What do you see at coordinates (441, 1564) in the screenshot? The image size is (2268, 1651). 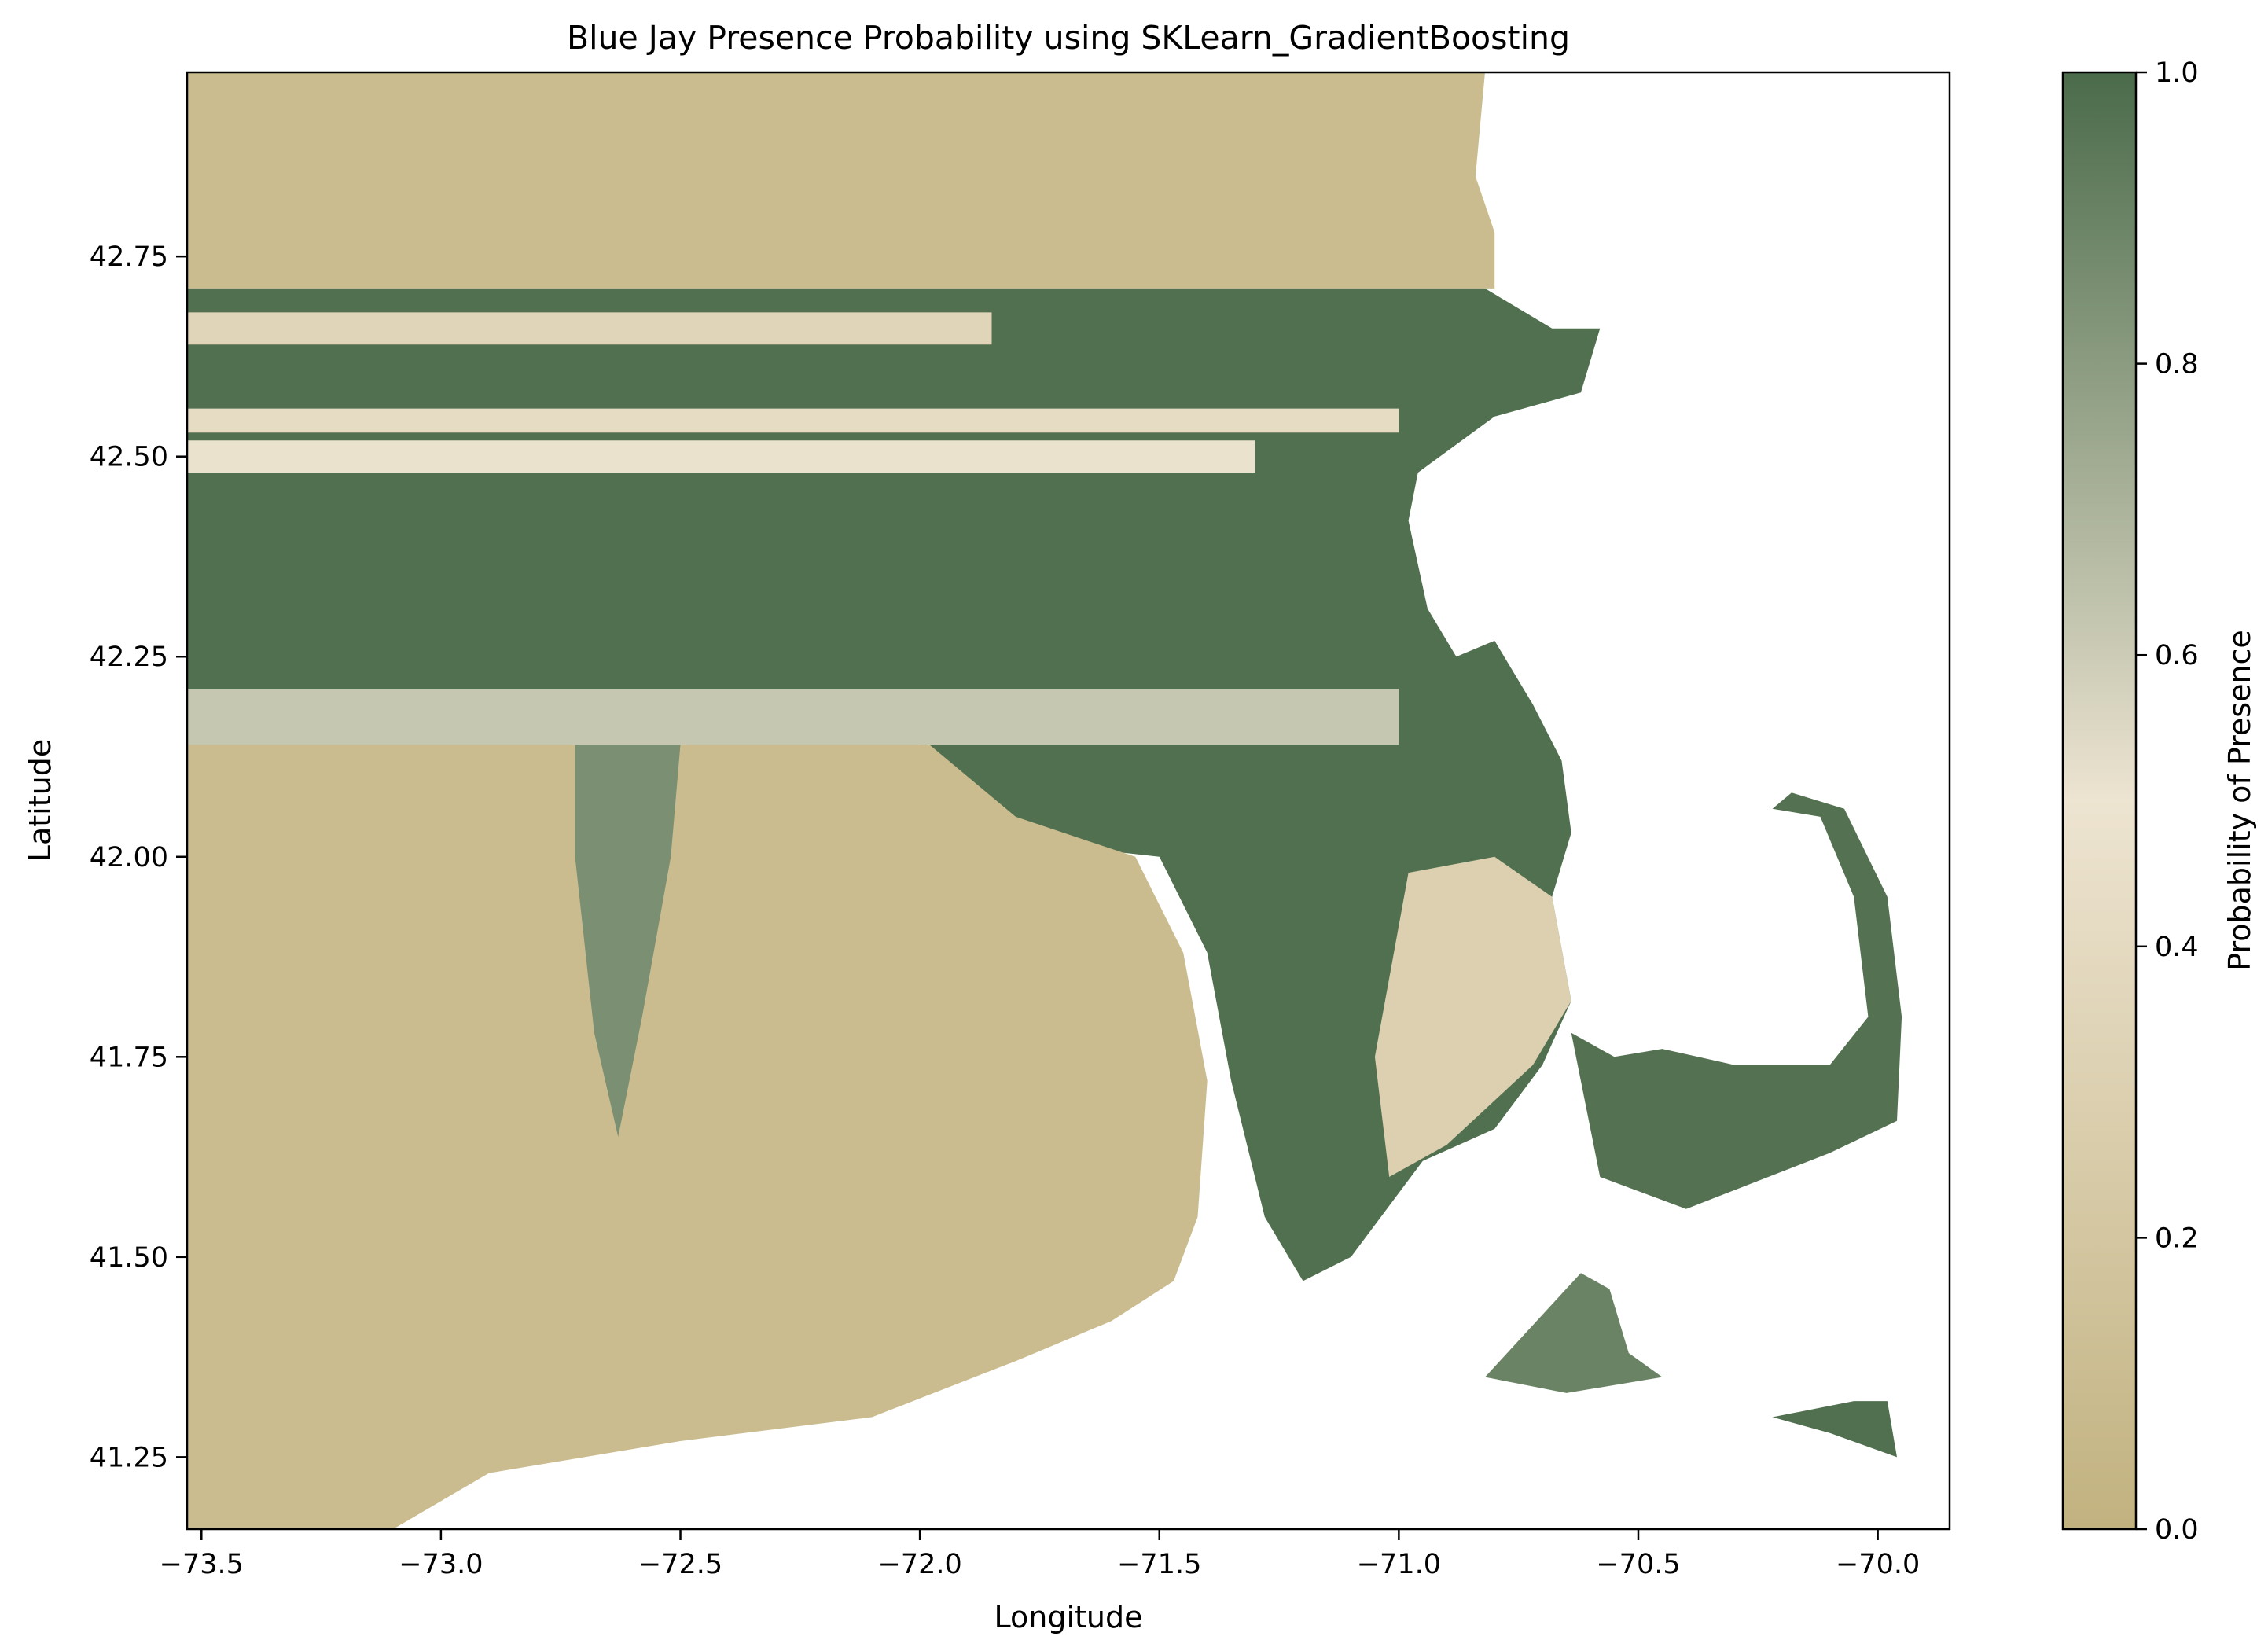 I see `x-tick-label: −73.0` at bounding box center [441, 1564].